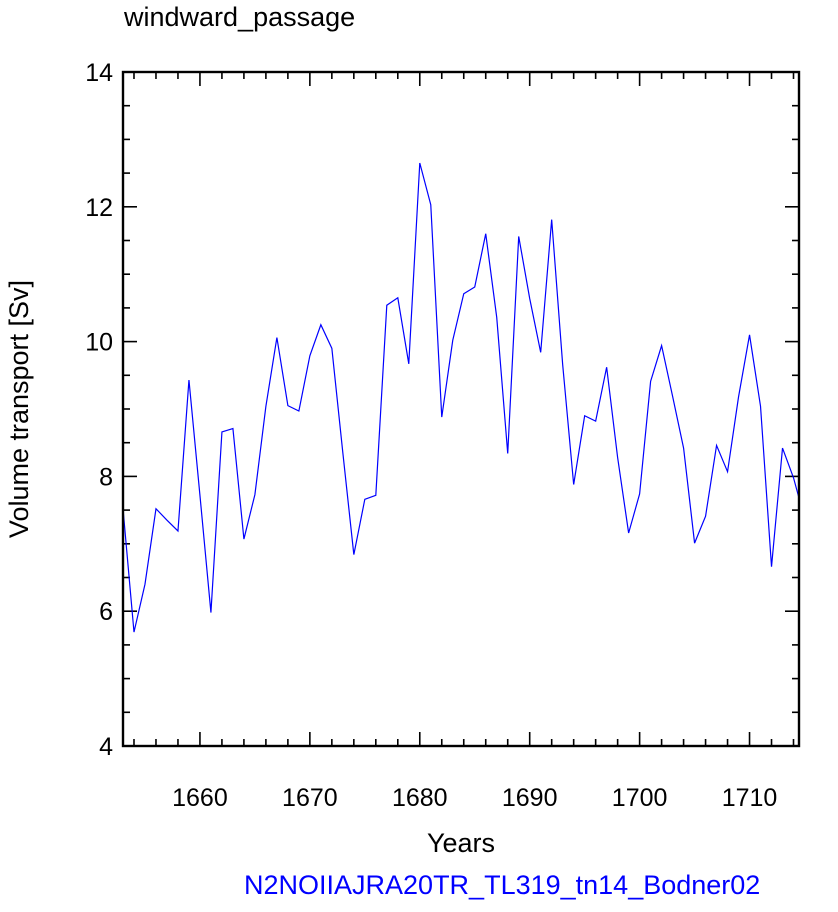 The height and width of the screenshot is (912, 838). What do you see at coordinates (310, 798) in the screenshot?
I see `x-tick-label: 1670` at bounding box center [310, 798].